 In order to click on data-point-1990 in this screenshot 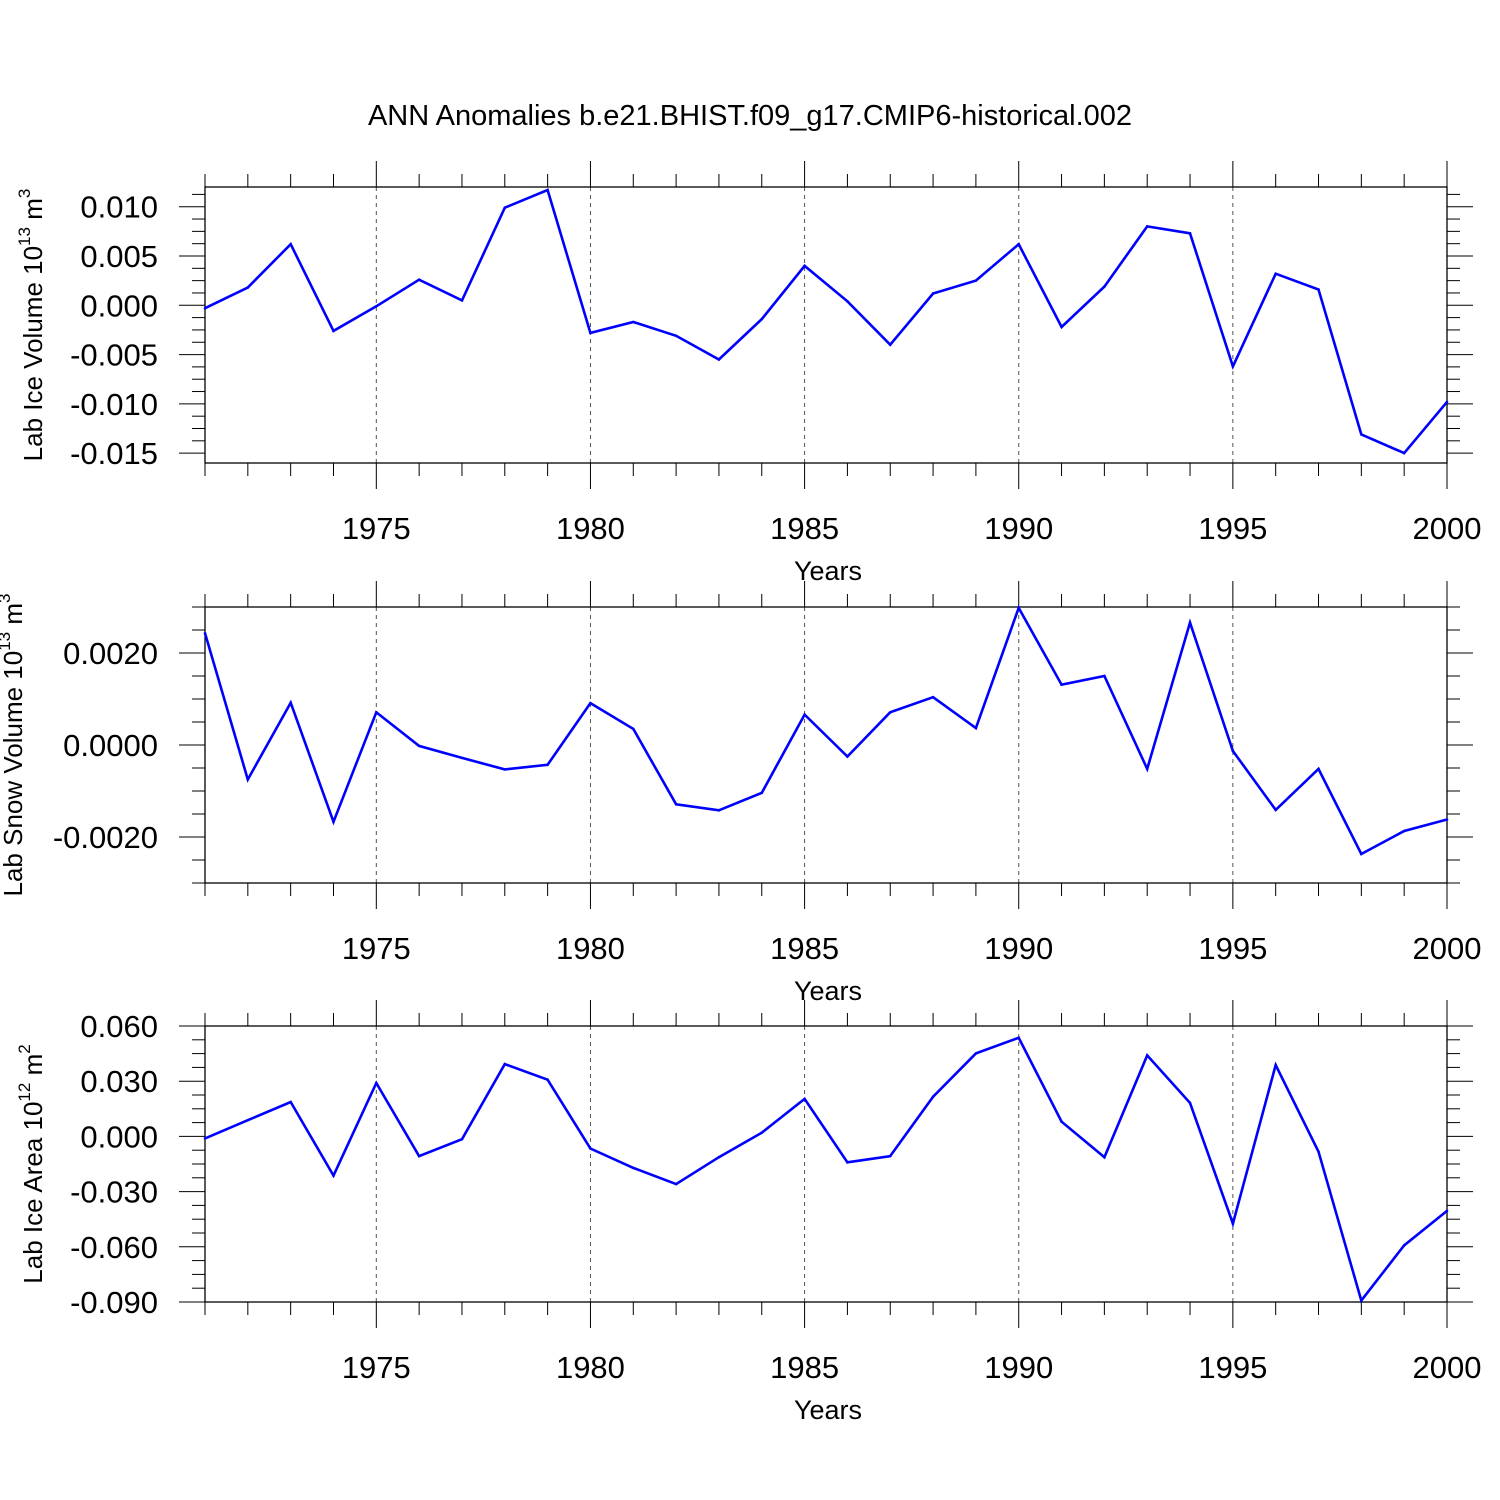, I will do `click(1019, 244)`.